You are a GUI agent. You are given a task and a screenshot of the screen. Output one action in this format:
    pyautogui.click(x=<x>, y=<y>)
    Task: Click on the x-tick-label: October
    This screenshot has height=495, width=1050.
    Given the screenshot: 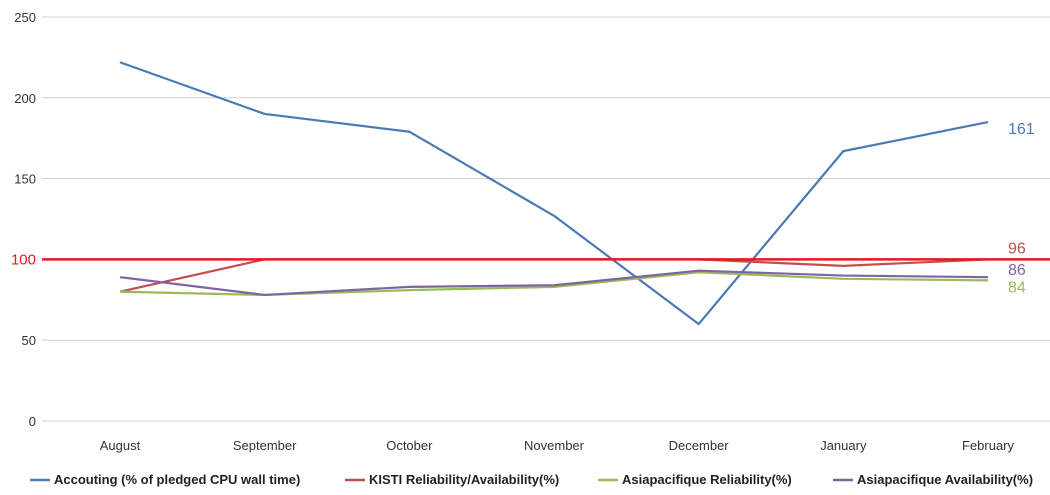 What is the action you would take?
    pyautogui.click(x=409, y=445)
    